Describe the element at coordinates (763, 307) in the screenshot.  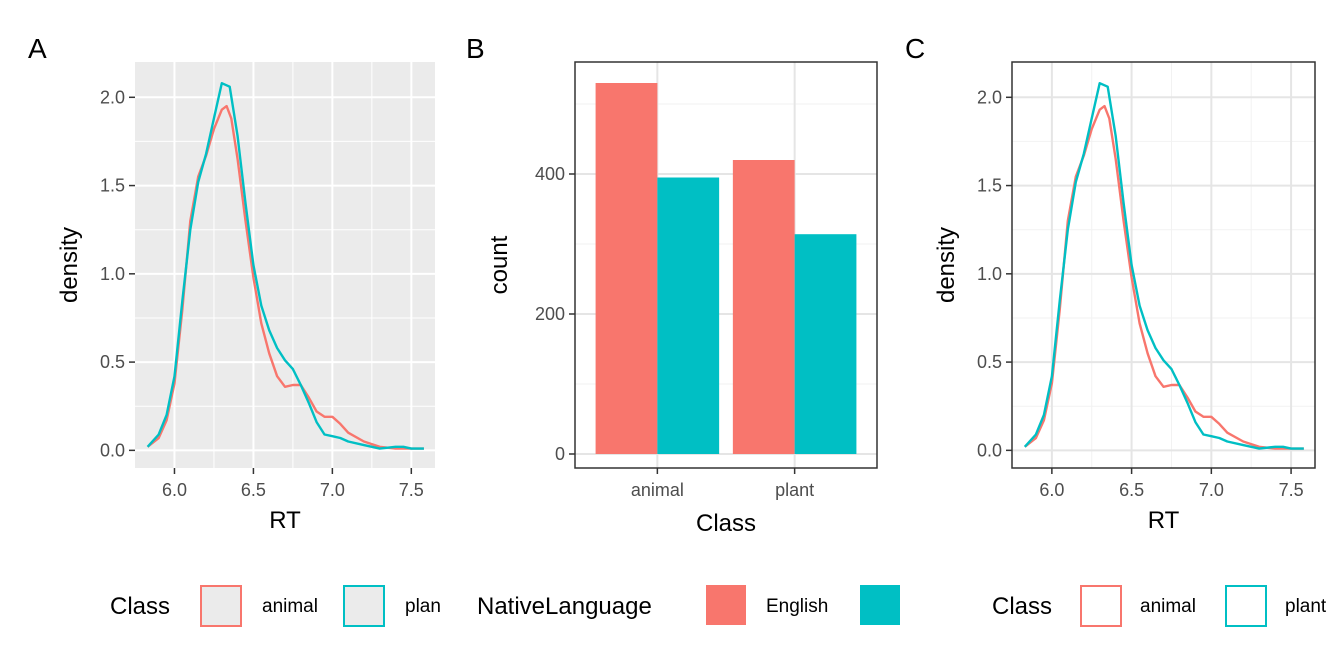
I see `bar-plant-English` at that location.